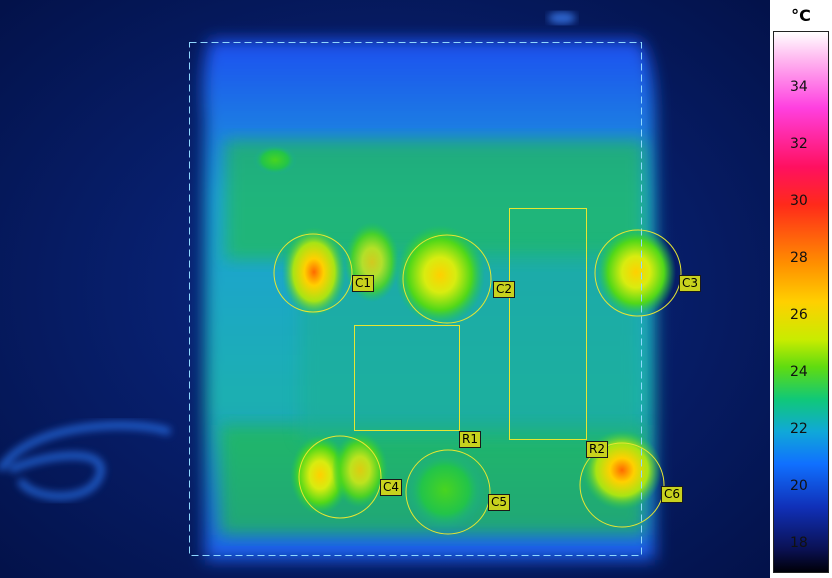  What do you see at coordinates (499, 502) in the screenshot?
I see `tag-c5: C5` at bounding box center [499, 502].